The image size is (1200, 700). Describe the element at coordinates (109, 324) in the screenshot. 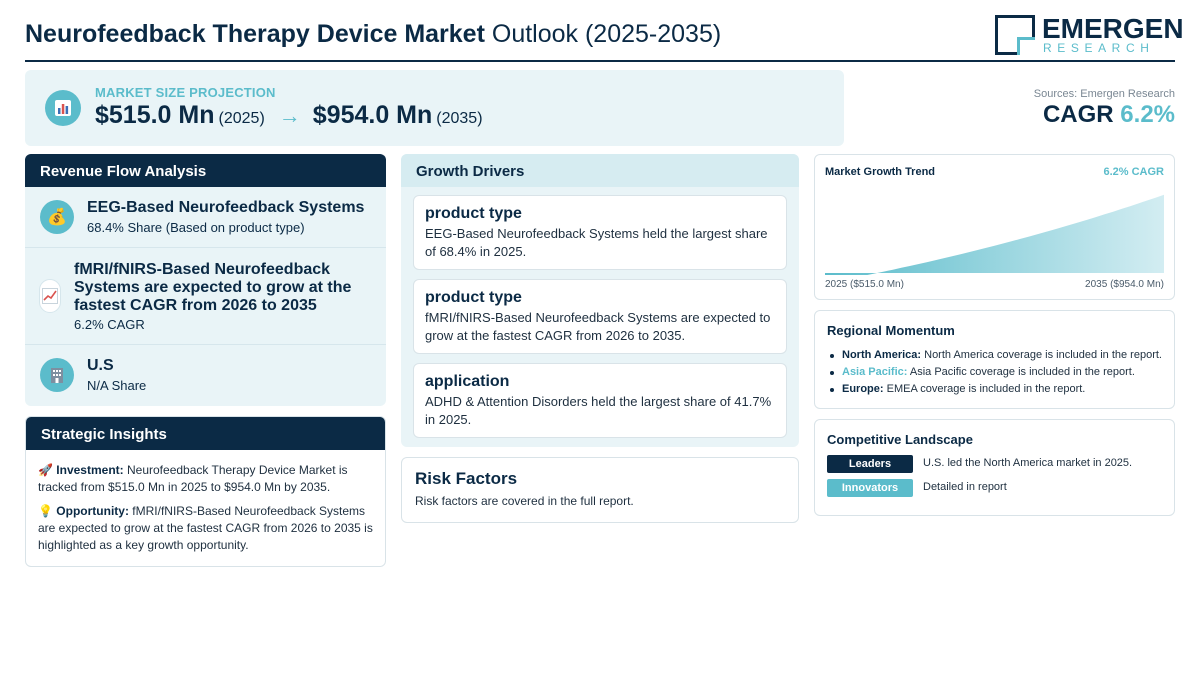

I see `revenue-item-subtitle: 6.2% CAGR` at that location.